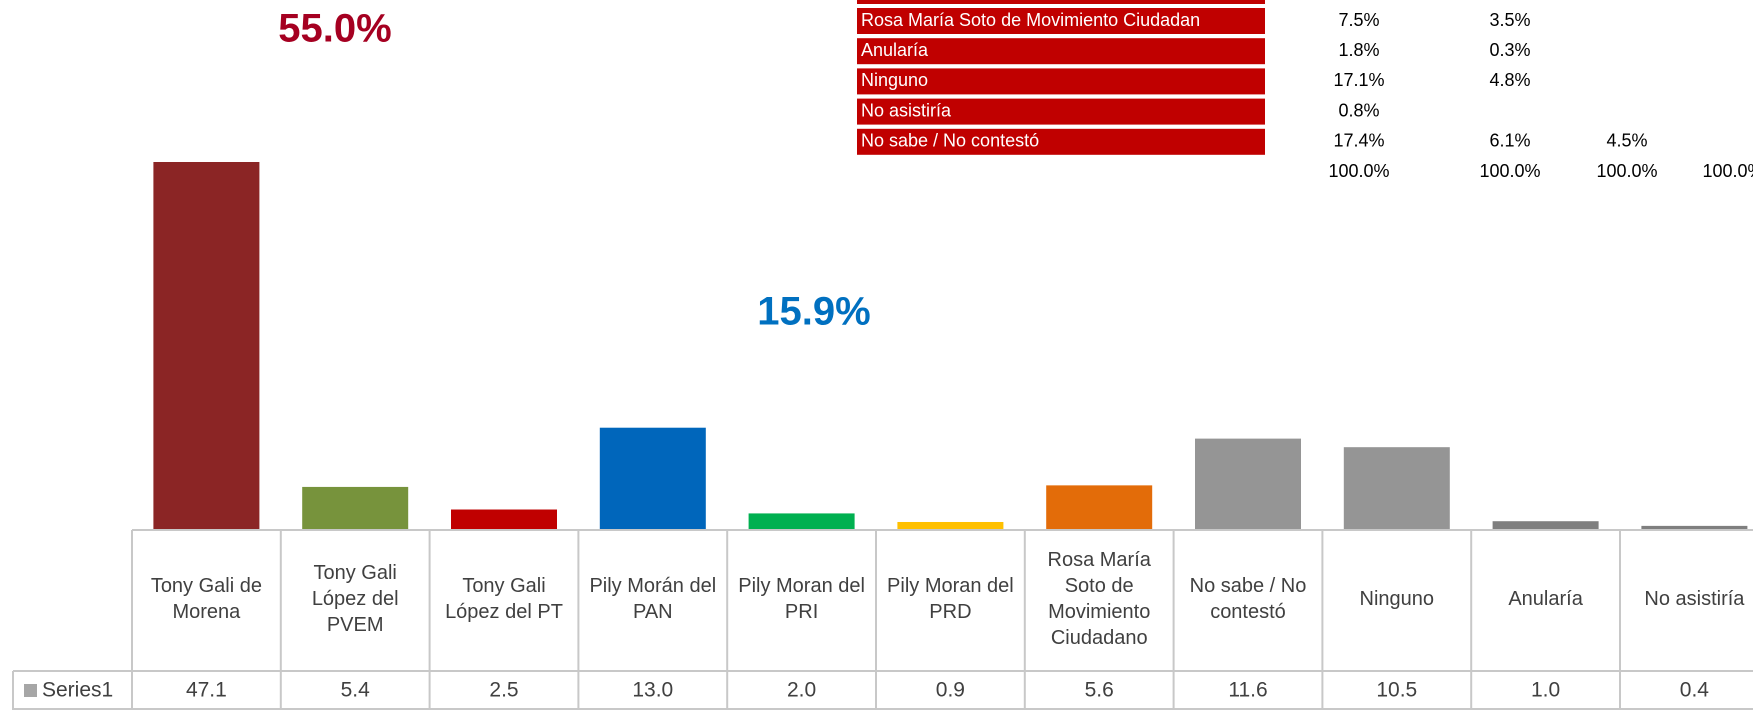 This screenshot has width=1753, height=710. Describe the element at coordinates (950, 141) in the screenshot. I see `table-label: No sabe / No contestó` at that location.